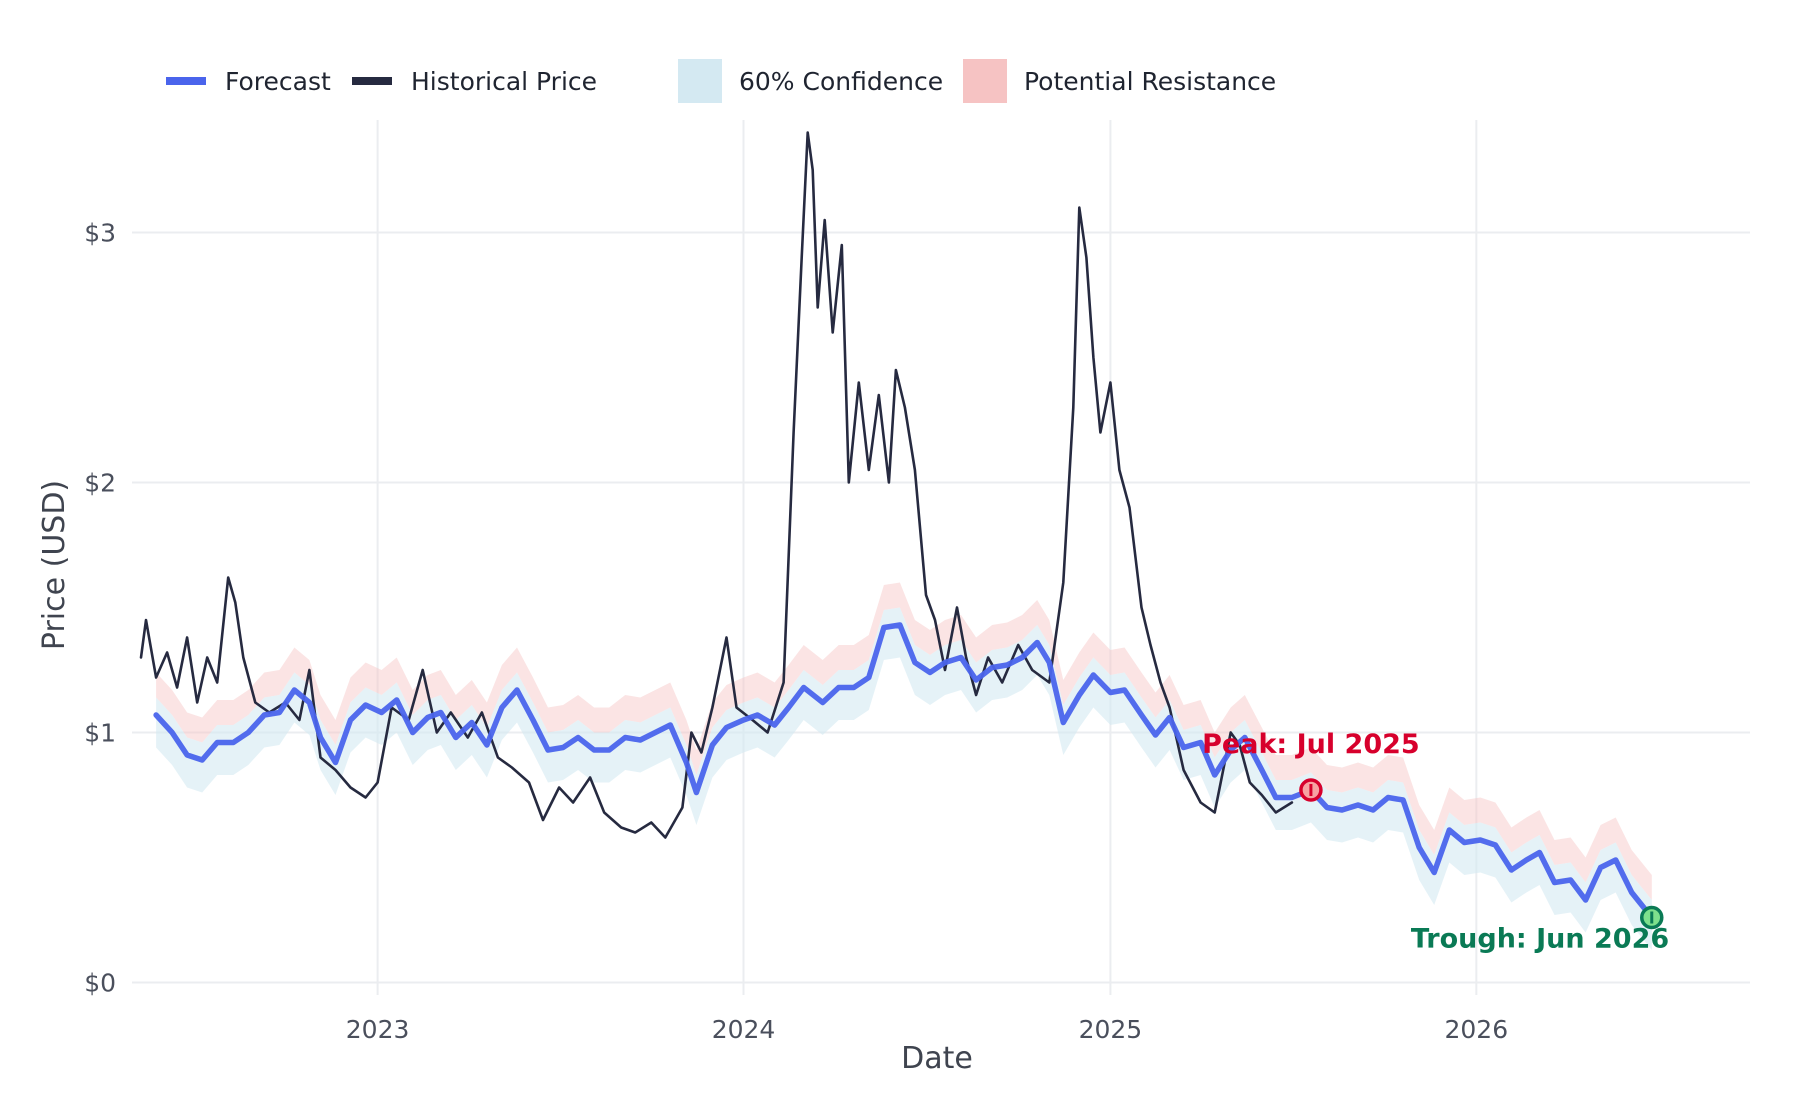 The height and width of the screenshot is (1100, 1800). Describe the element at coordinates (1477, 1029) in the screenshot. I see `x-tick-label: 2026` at that location.